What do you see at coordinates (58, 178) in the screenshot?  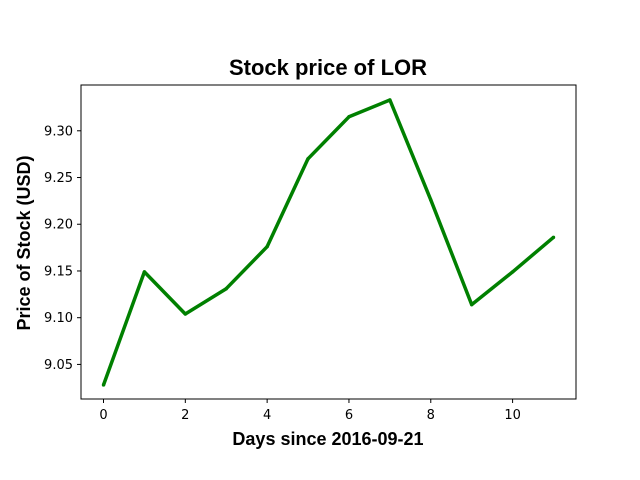 I see `y-tick-label: 9.25` at bounding box center [58, 178].